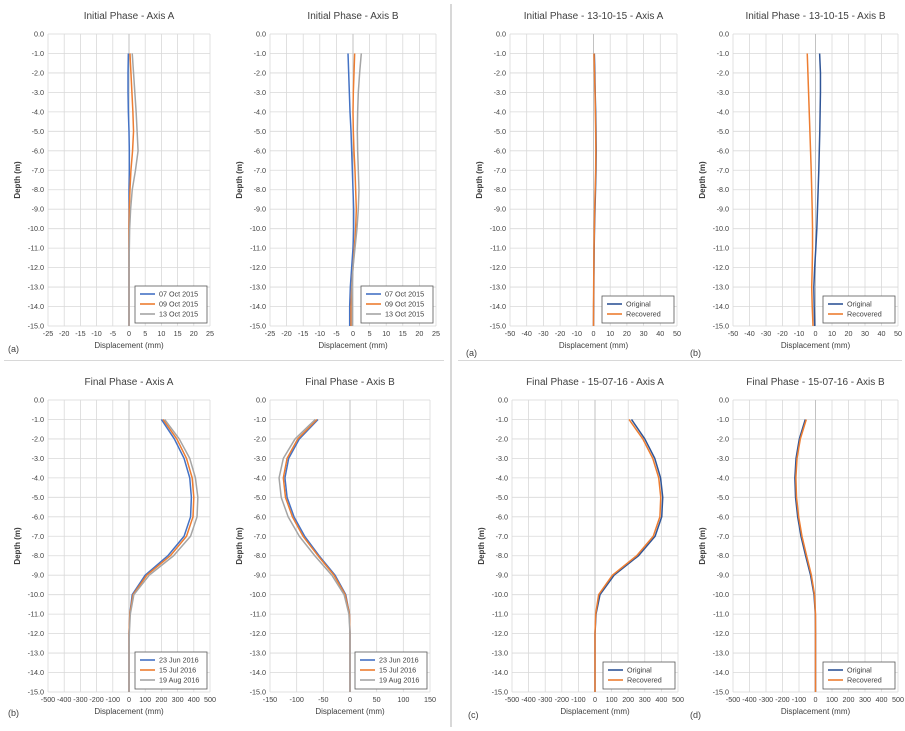 The image size is (905, 731). Describe the element at coordinates (129, 382) in the screenshot. I see `chart-title: Final Phase - Axis A` at that location.